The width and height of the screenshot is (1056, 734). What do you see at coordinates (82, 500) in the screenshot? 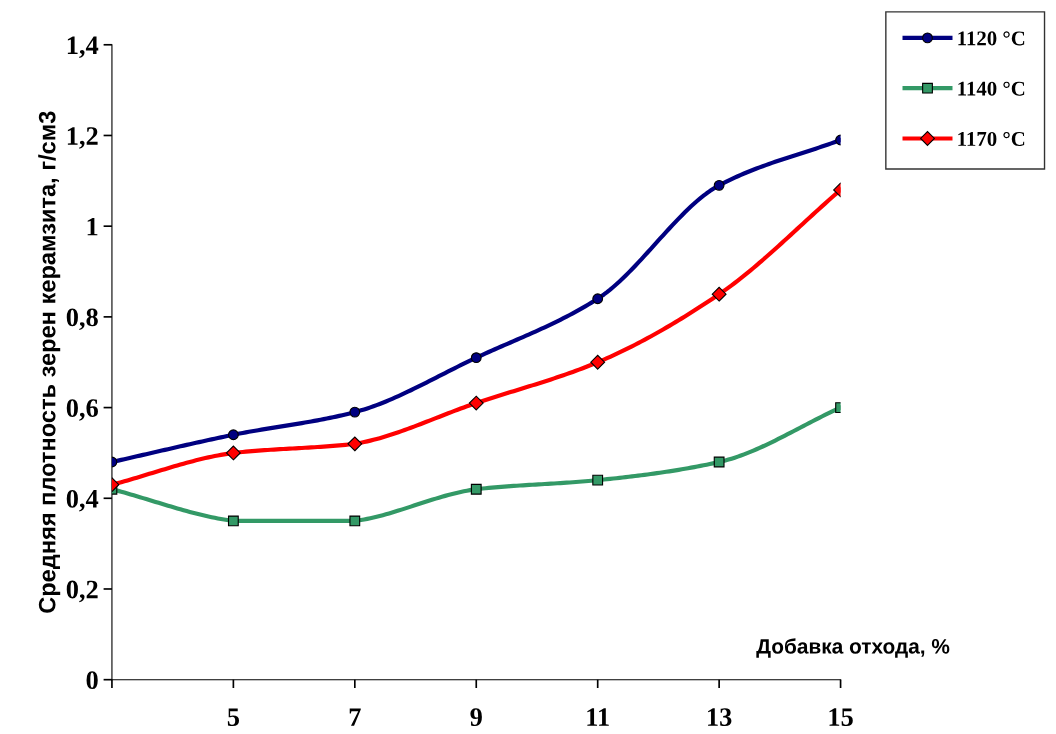
I see `y-tick-label: 0,4` at bounding box center [82, 500].